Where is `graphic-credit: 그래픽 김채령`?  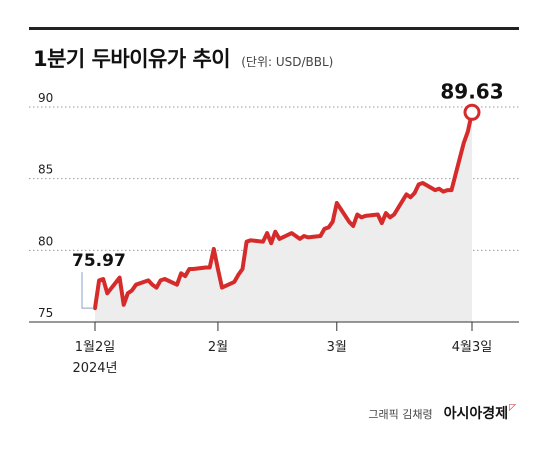
graphic-credit: 그래픽 김채령 is located at coordinates (400, 414).